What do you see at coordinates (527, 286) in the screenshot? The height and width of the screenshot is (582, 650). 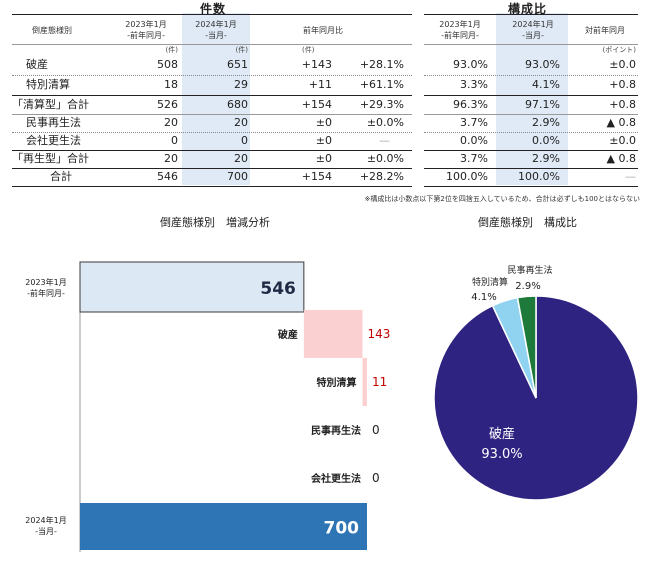 I see `pie-value-civil: 2.9%` at bounding box center [527, 286].